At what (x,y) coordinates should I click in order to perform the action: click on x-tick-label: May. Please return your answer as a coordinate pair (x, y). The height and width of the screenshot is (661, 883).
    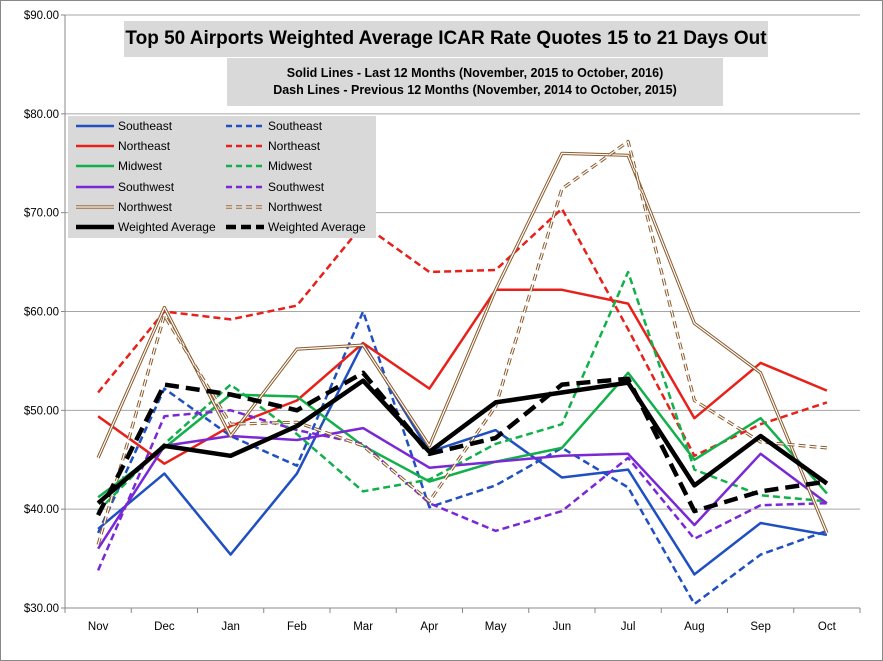
    Looking at the image, I should click on (496, 627).